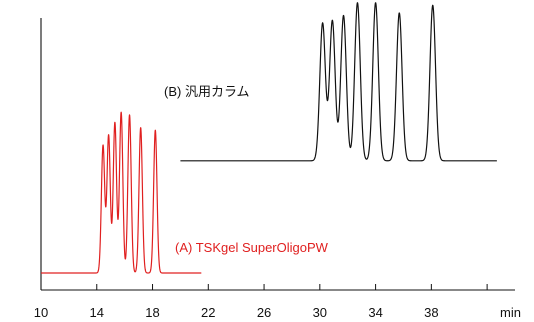  Describe the element at coordinates (431, 312) in the screenshot. I see `x-tick-label: 38` at that location.